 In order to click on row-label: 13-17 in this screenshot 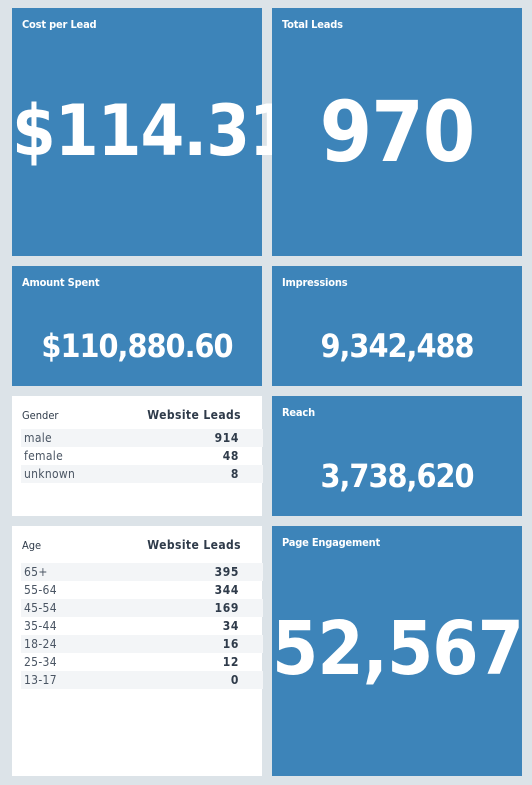, I will do `click(40, 680)`.